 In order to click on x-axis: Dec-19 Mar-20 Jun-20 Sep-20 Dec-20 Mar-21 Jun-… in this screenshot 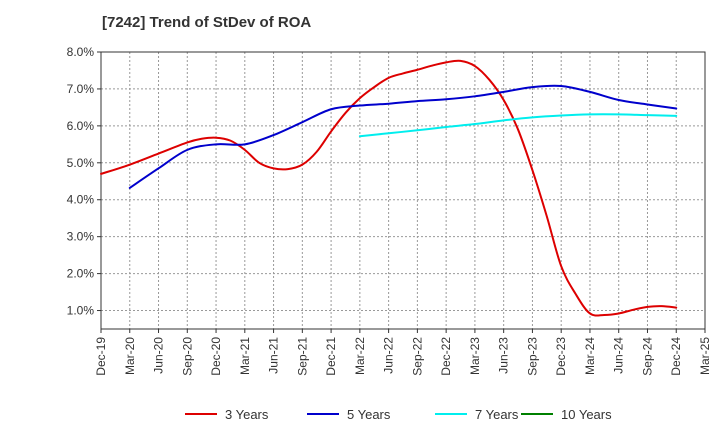, I will do `click(403, 352)`.